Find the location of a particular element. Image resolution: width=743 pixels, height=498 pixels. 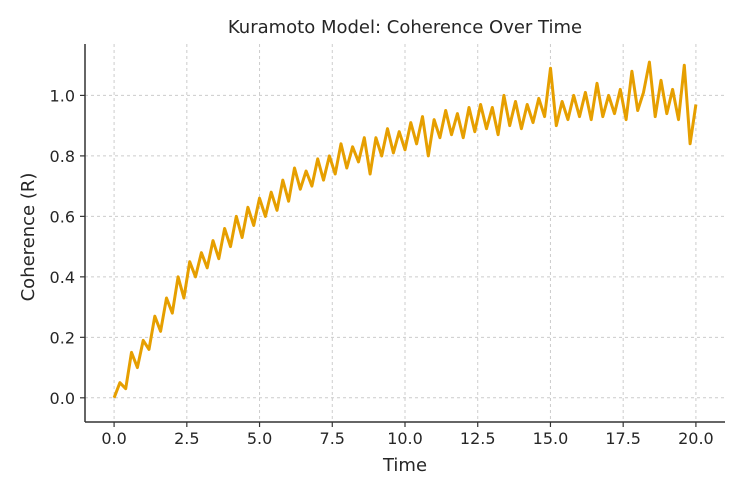

x-tick-label: 2.5 is located at coordinates (186, 438).